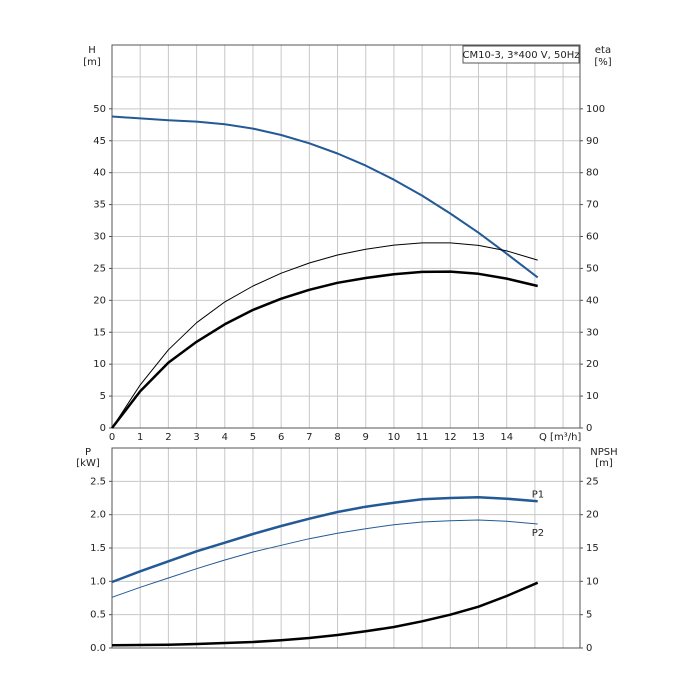 This screenshot has width=700, height=700. Describe the element at coordinates (98, 581) in the screenshot. I see `y-tick-label: 1.0` at that location.